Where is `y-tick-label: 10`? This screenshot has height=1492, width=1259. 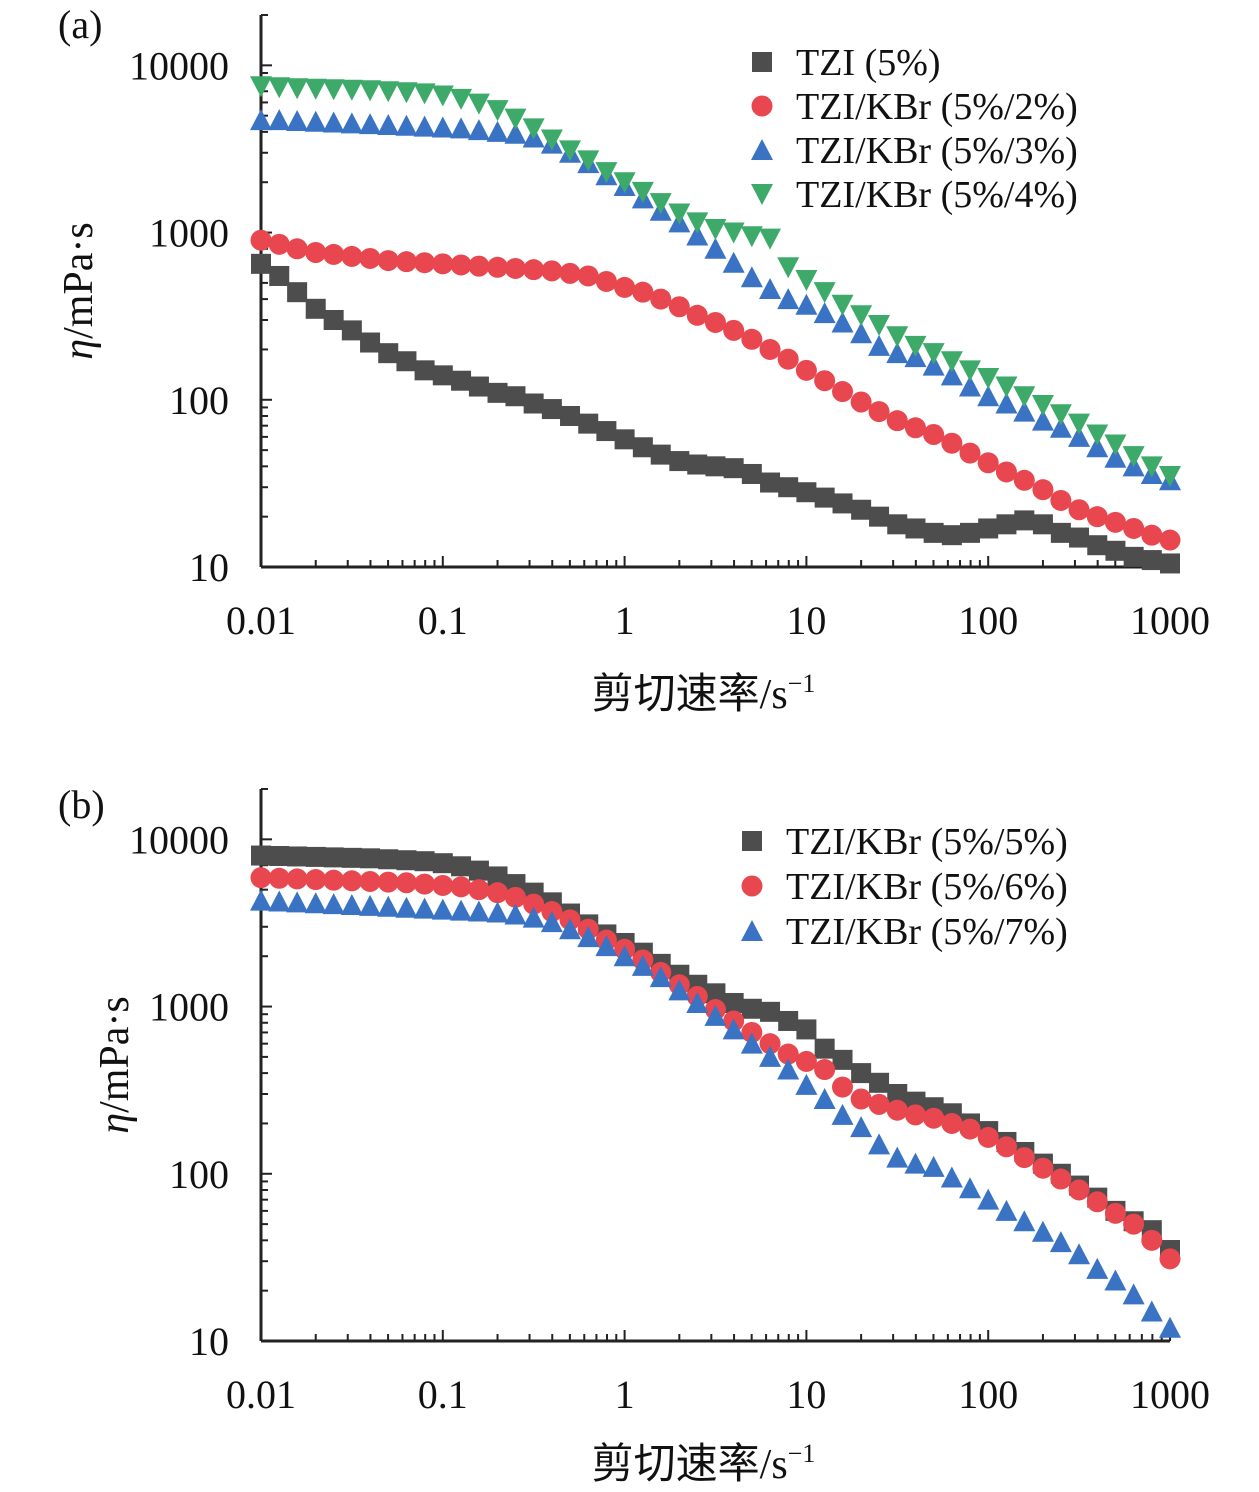
y-tick-label: 10 is located at coordinates (209, 567).